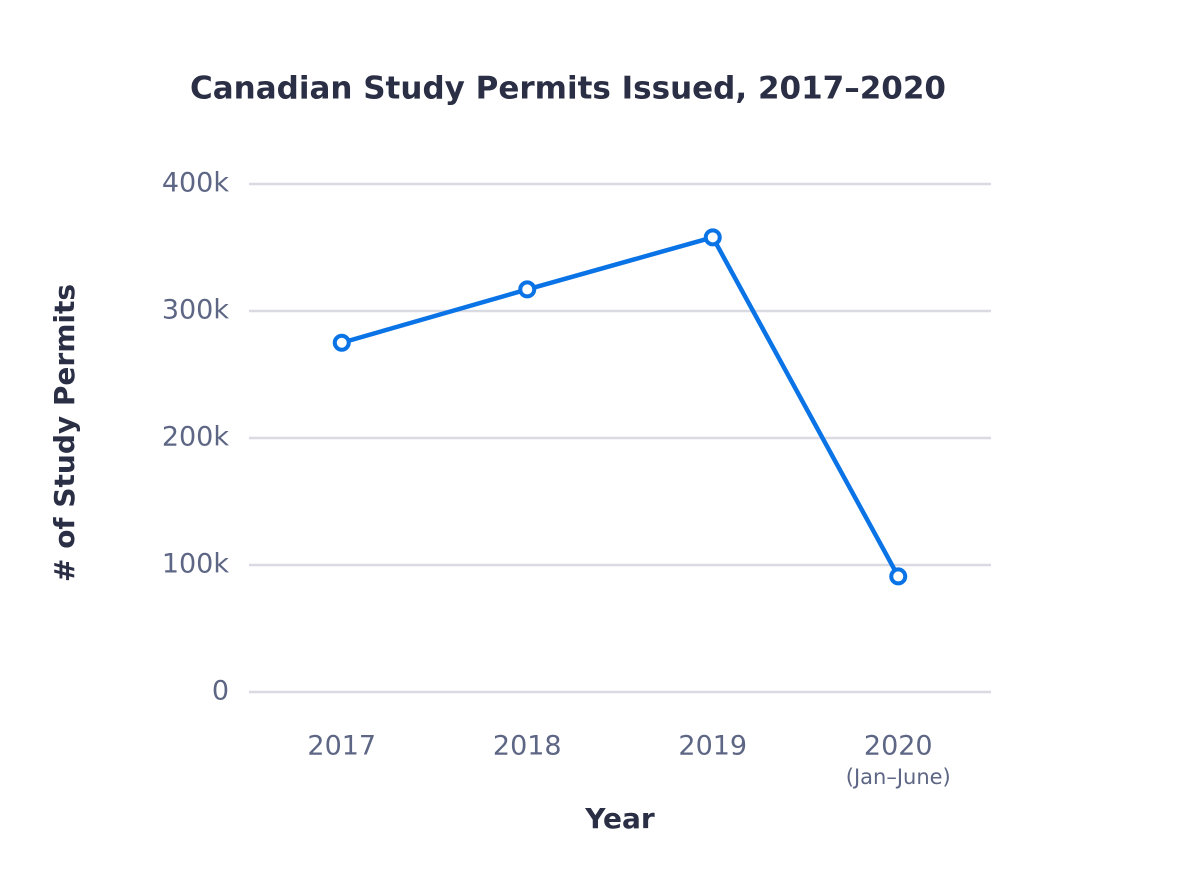 This screenshot has width=1201, height=879. I want to click on x-tick-label: 2018, so click(527, 746).